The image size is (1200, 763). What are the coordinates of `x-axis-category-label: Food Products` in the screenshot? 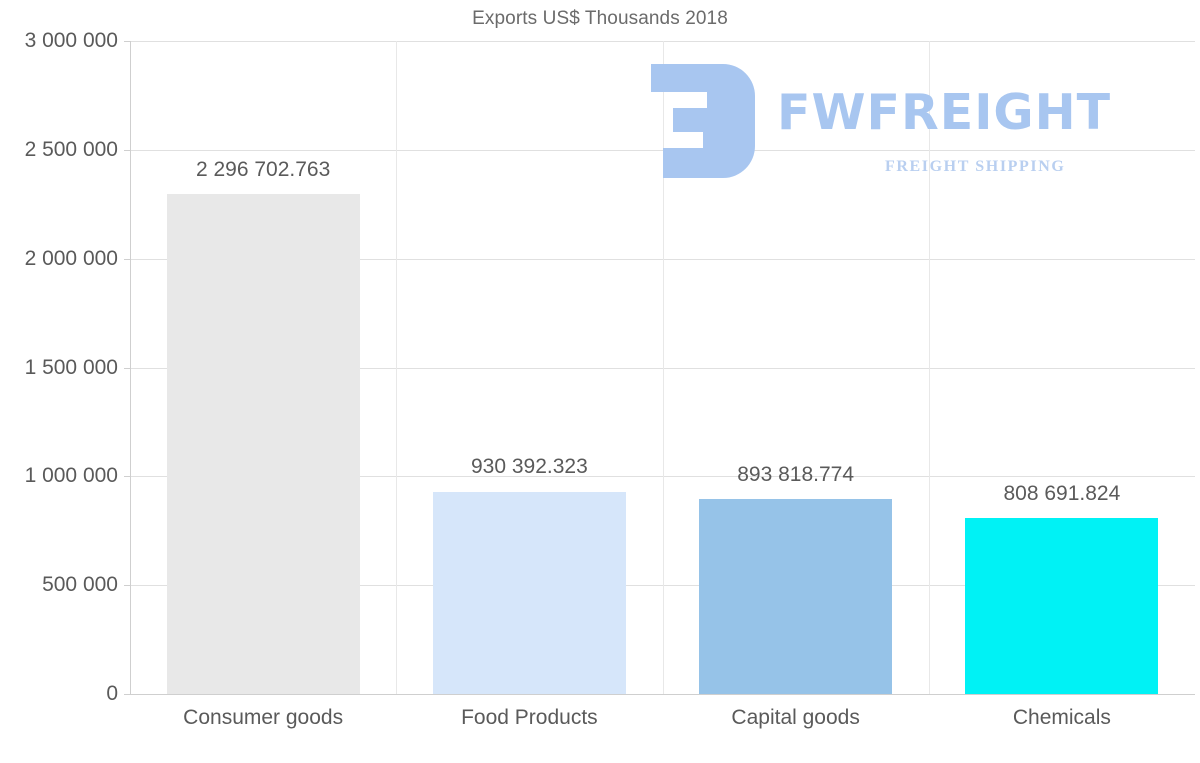 It's located at (529, 717).